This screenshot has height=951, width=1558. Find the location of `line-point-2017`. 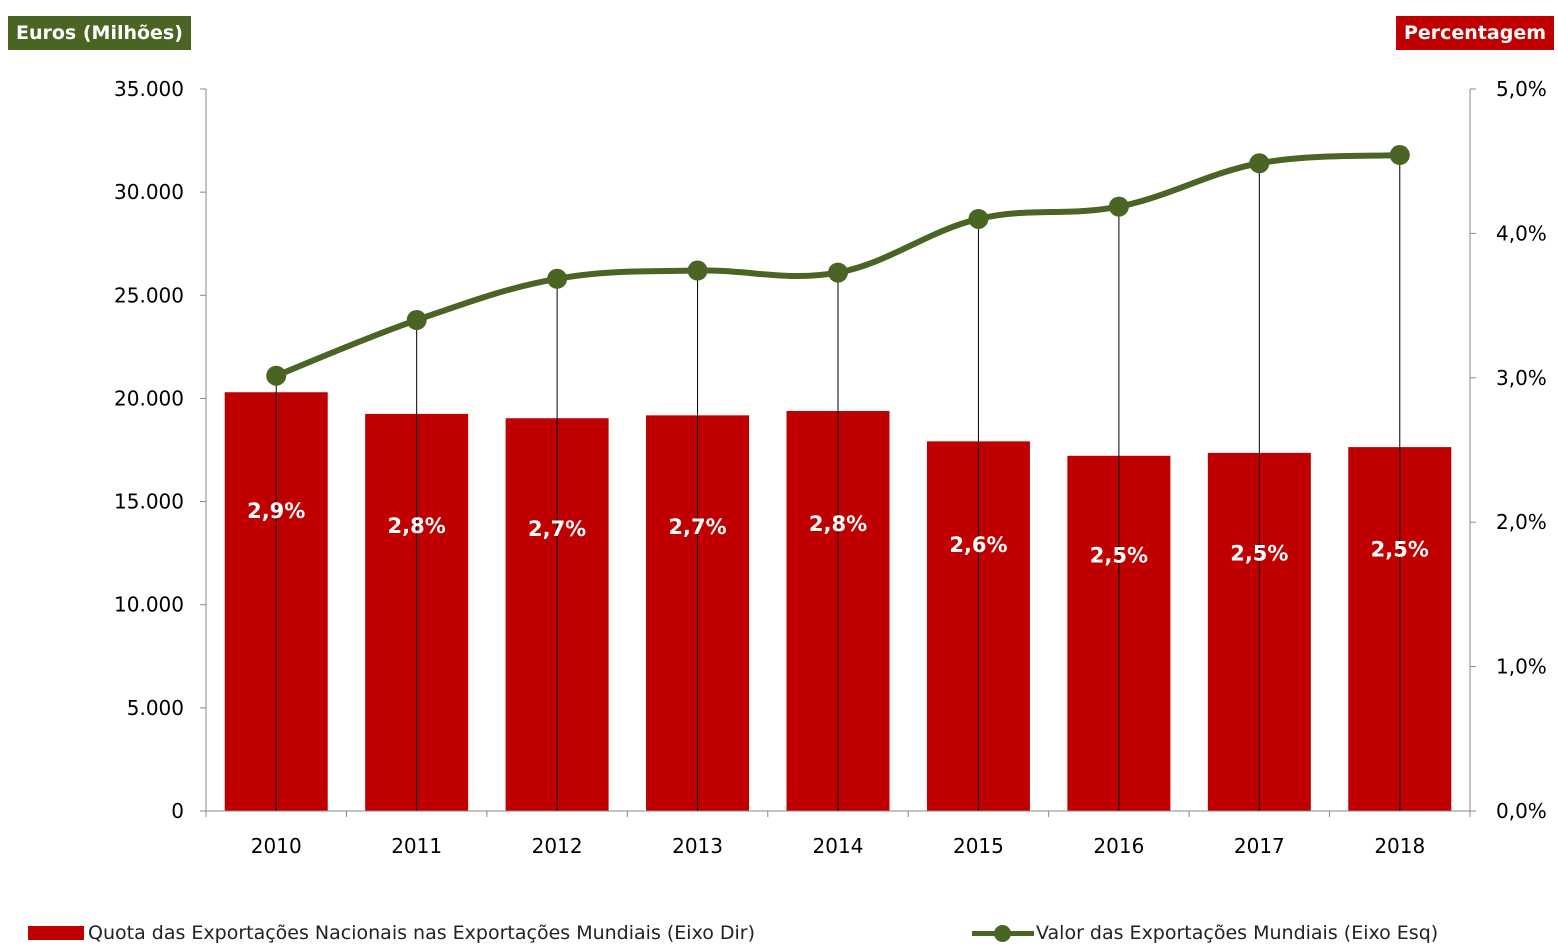

line-point-2017 is located at coordinates (1259, 163).